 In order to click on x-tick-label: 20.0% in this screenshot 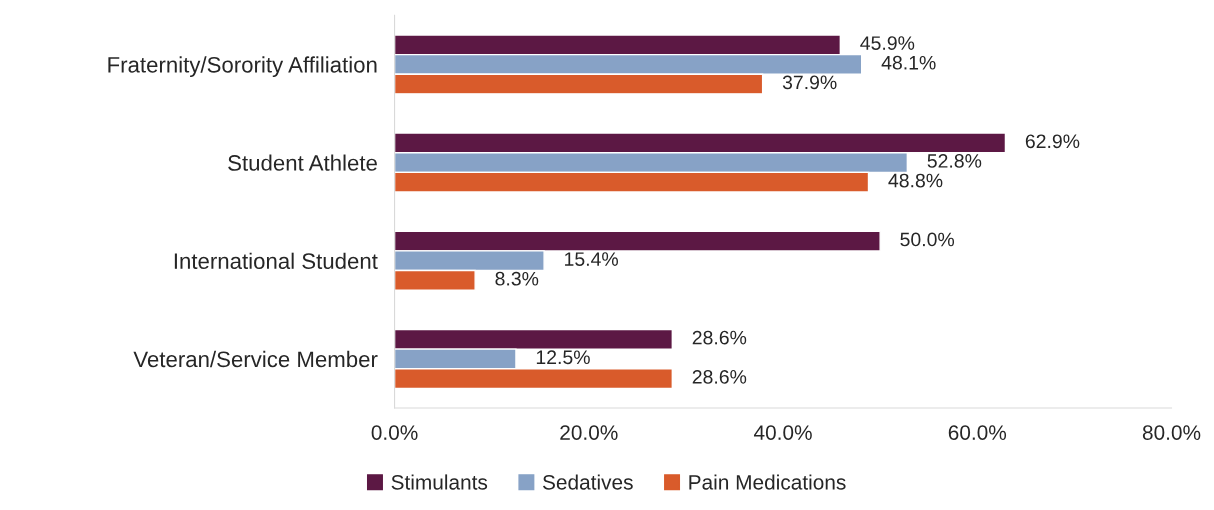, I will do `click(589, 432)`.